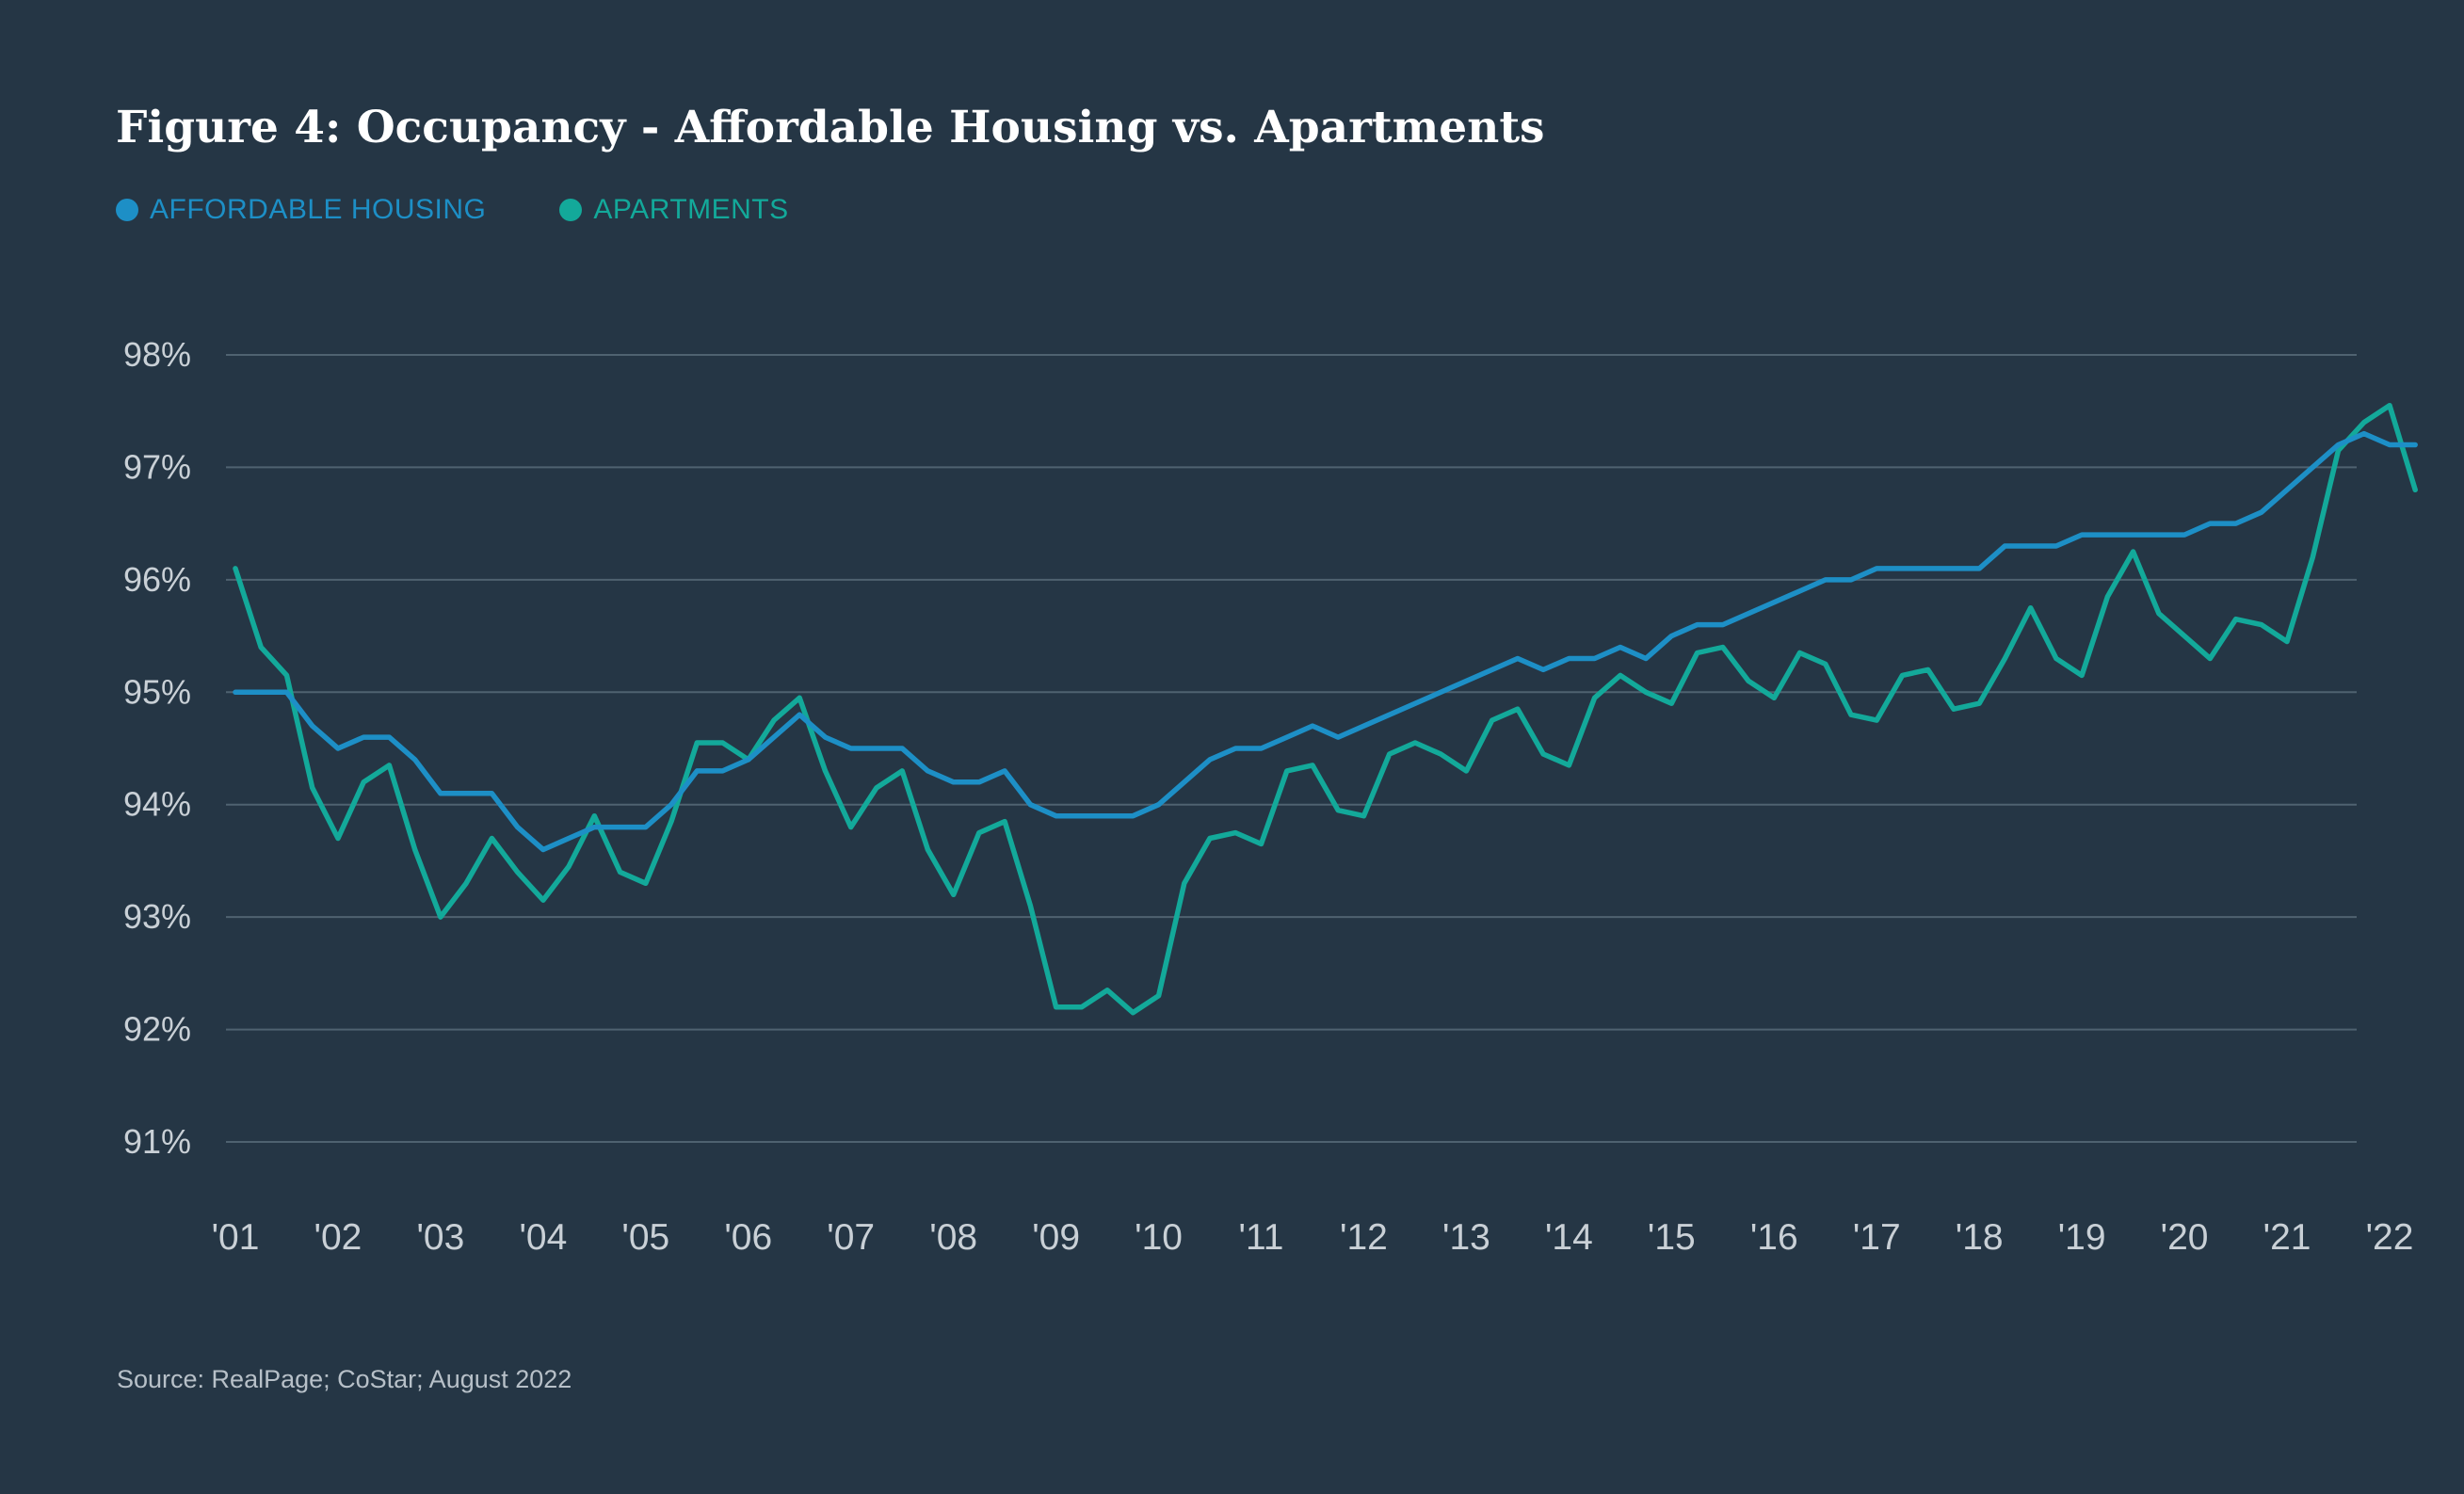 This screenshot has width=2464, height=1494. I want to click on legend-item-apartments: APARTMENTS, so click(673, 210).